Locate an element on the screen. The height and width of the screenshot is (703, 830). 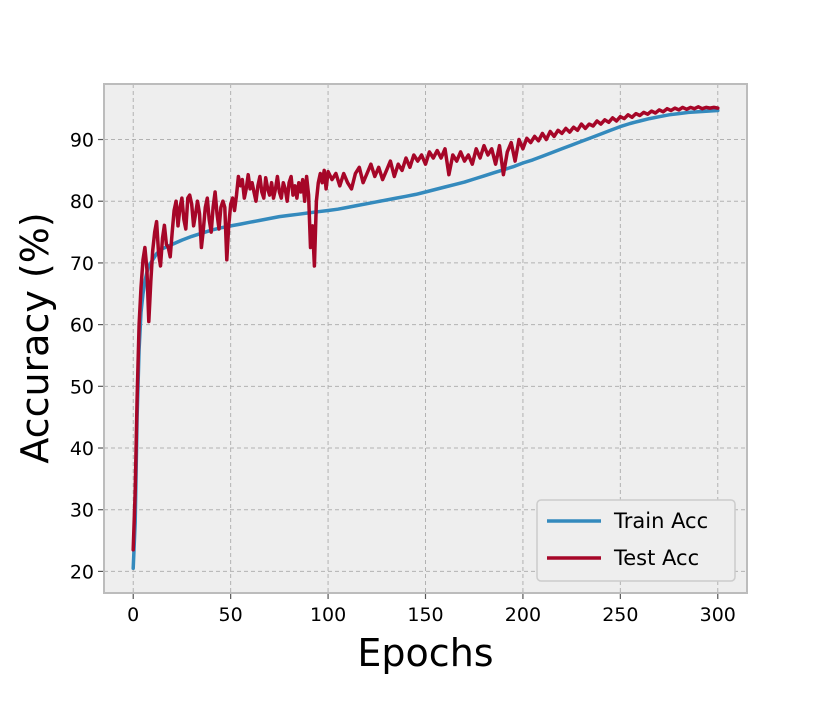
x-tick-label-150: 150 is located at coordinates (425, 615).